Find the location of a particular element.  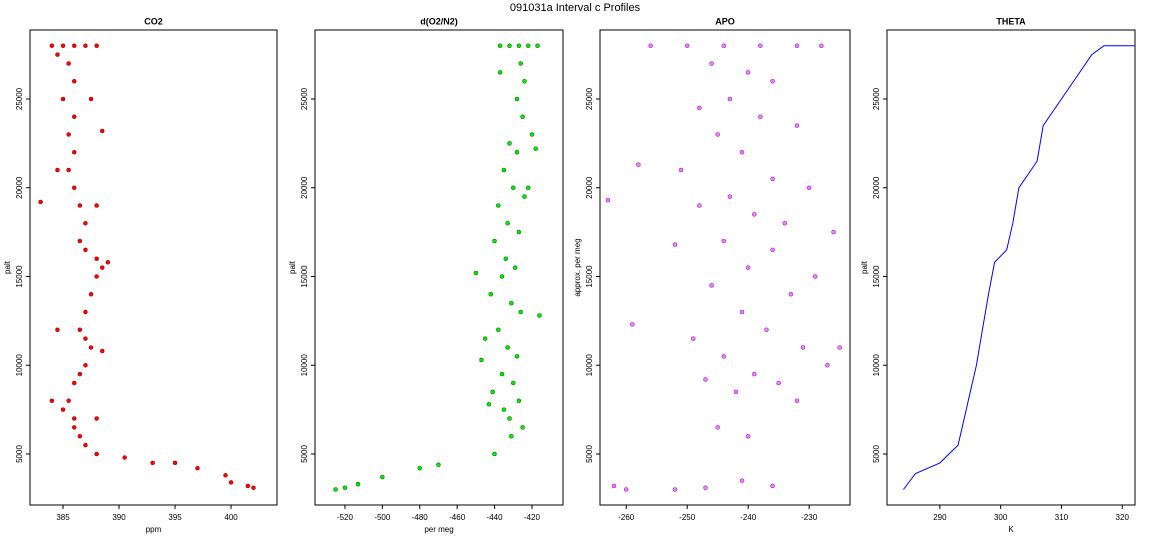

panel-title: CO2 is located at coordinates (153, 21).